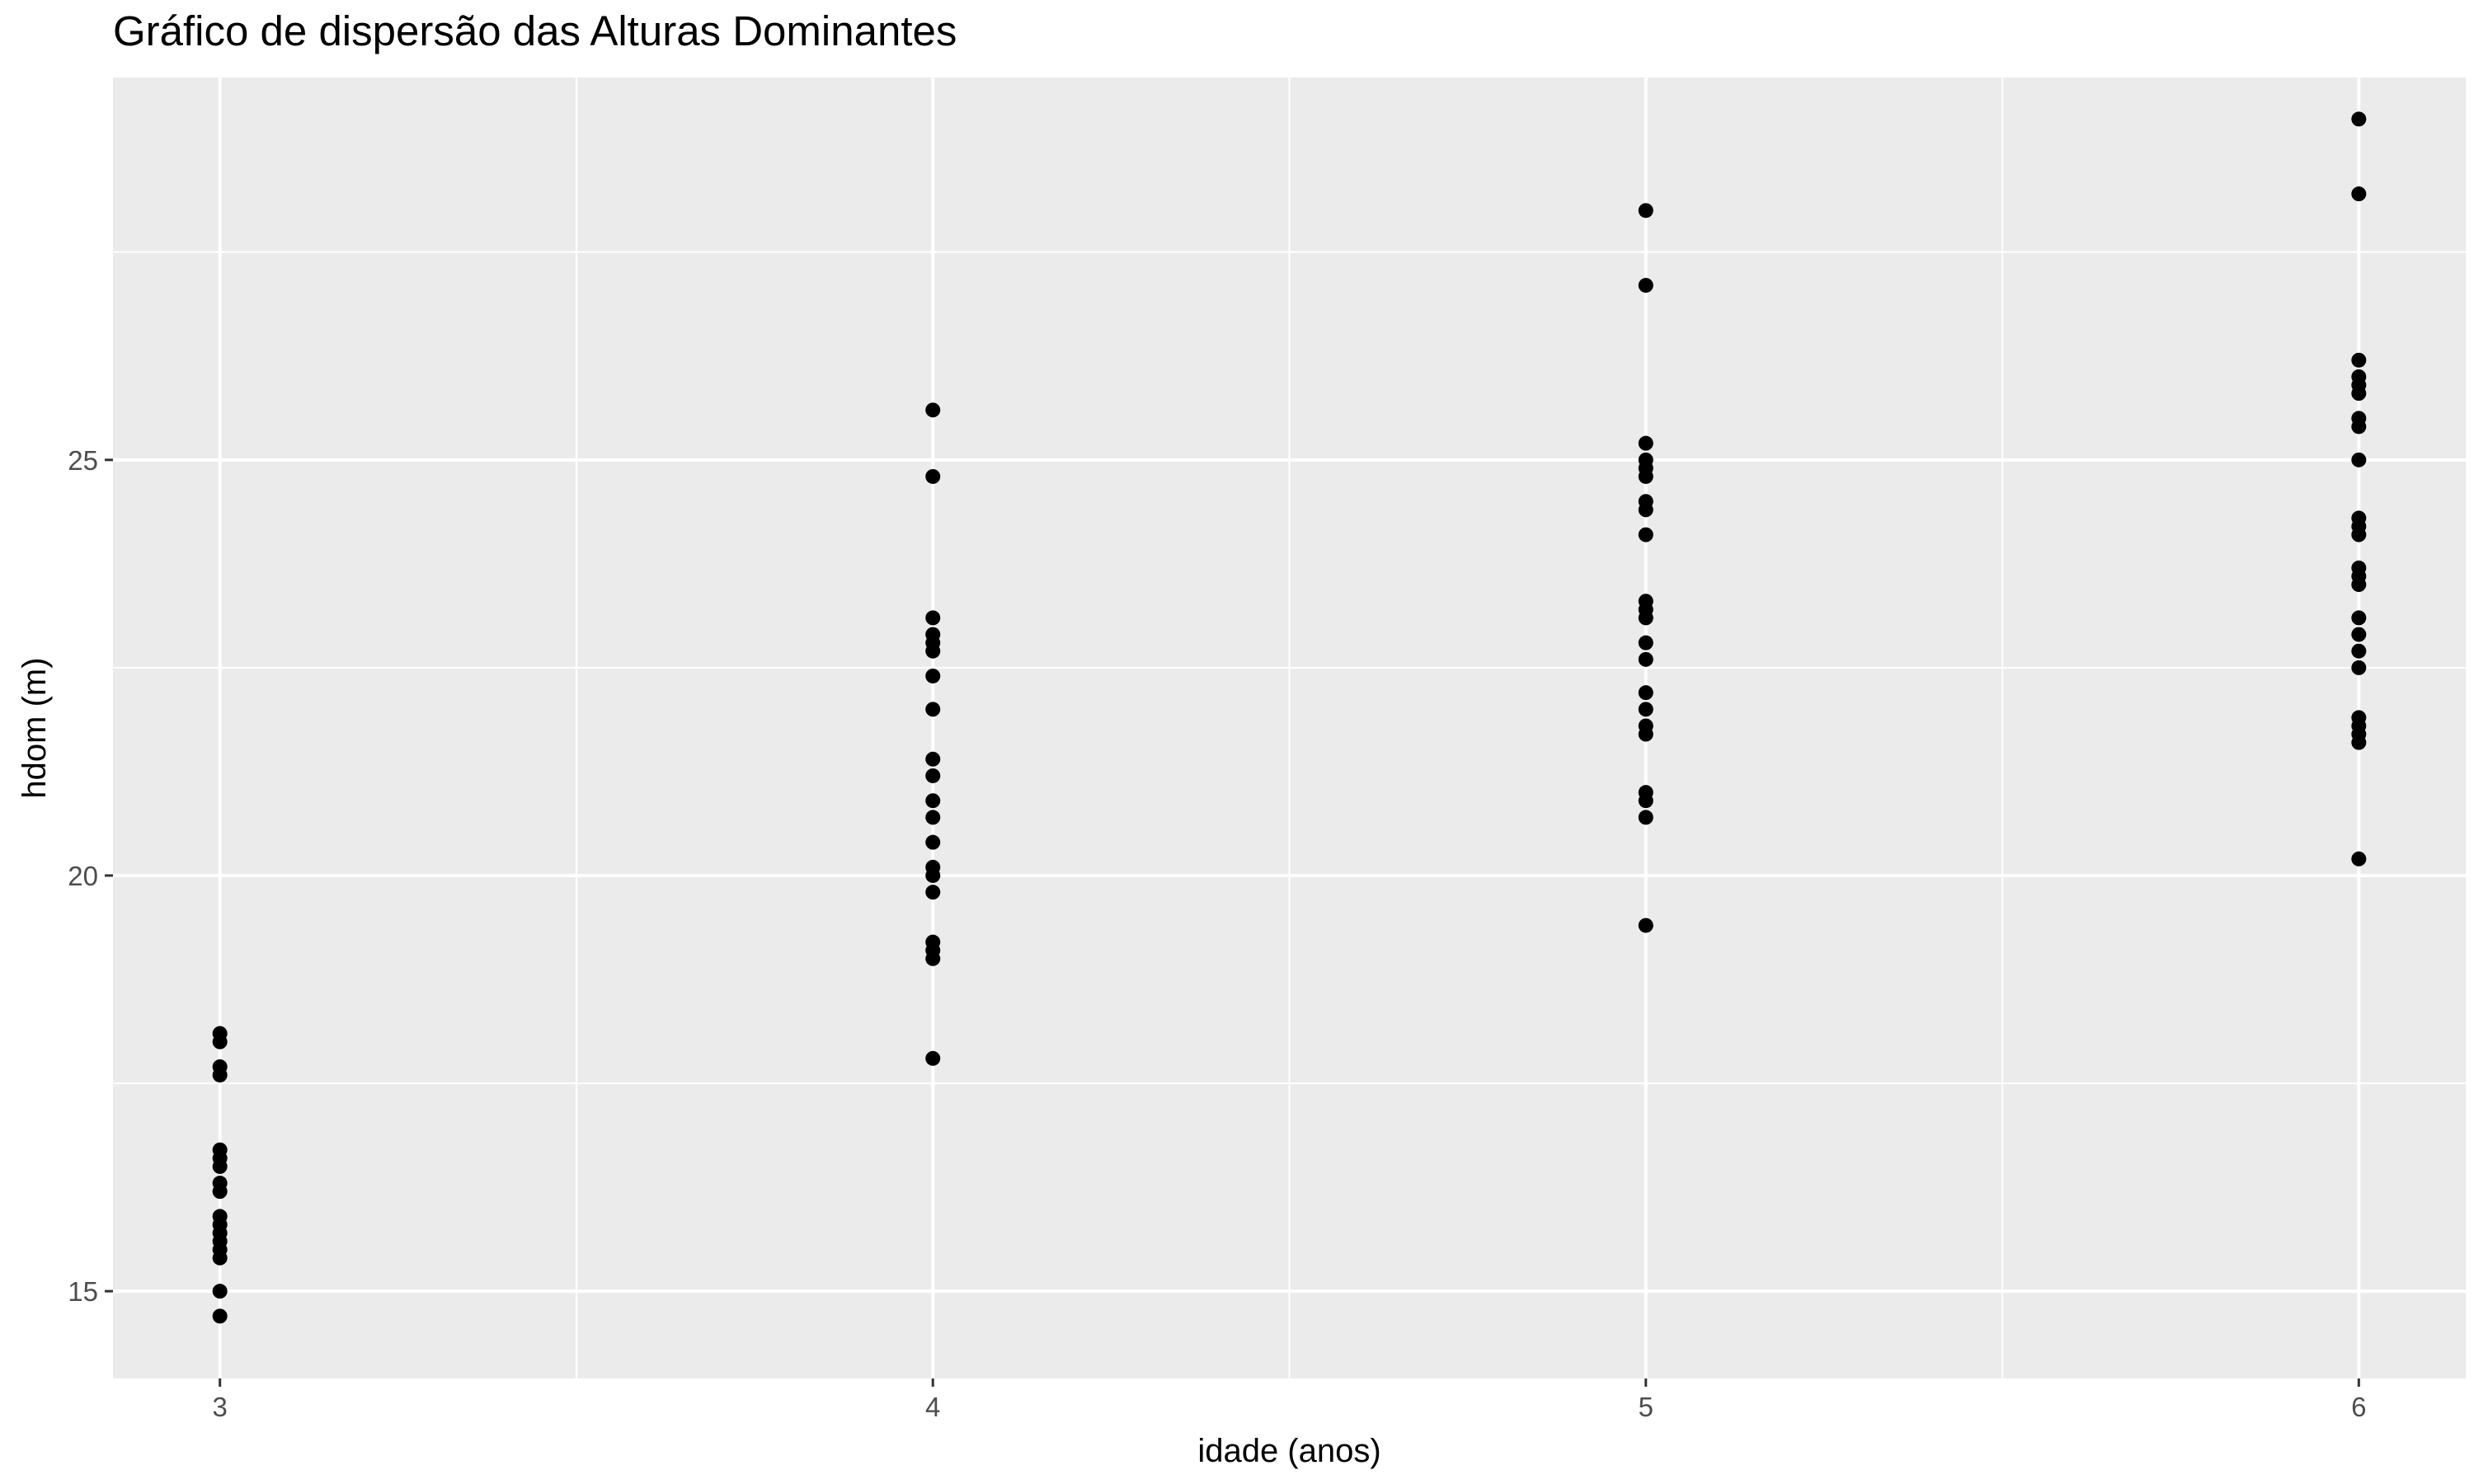  Describe the element at coordinates (83, 460) in the screenshot. I see `y-tick-label: 25` at that location.